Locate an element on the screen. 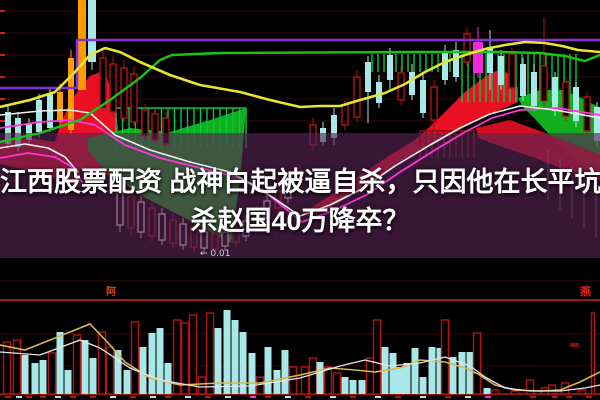 The height and width of the screenshot is (400, 600). volume-ma-white is located at coordinates (300, 365).